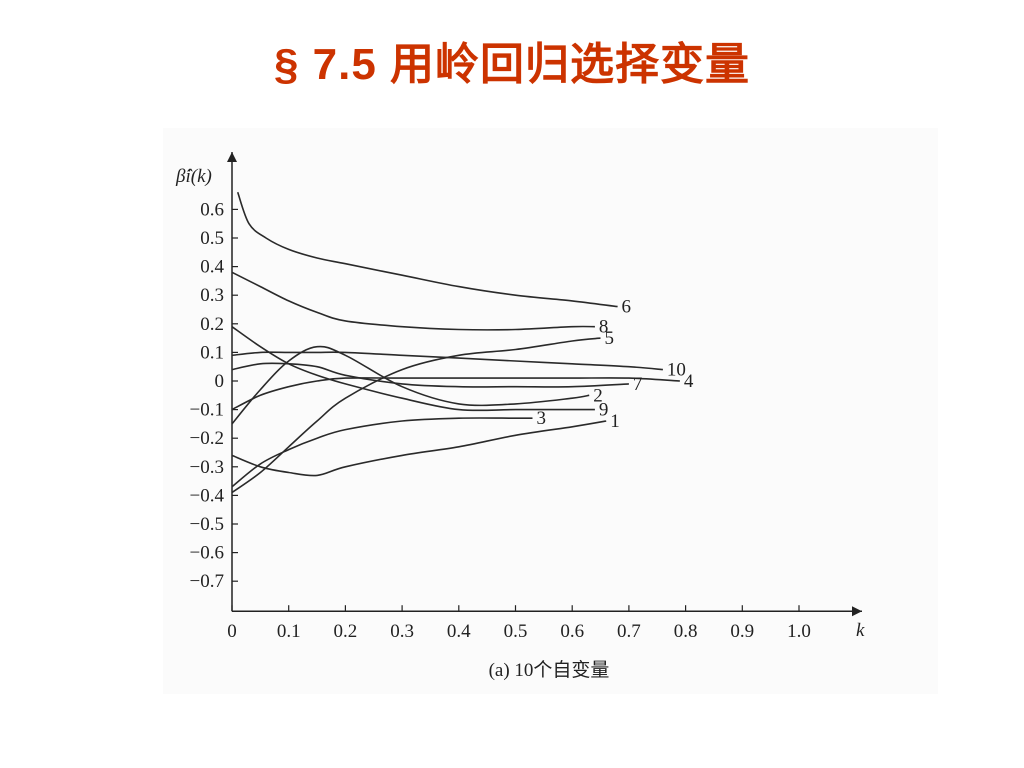  Describe the element at coordinates (604, 327) in the screenshot. I see `series-8-label: 8` at that location.